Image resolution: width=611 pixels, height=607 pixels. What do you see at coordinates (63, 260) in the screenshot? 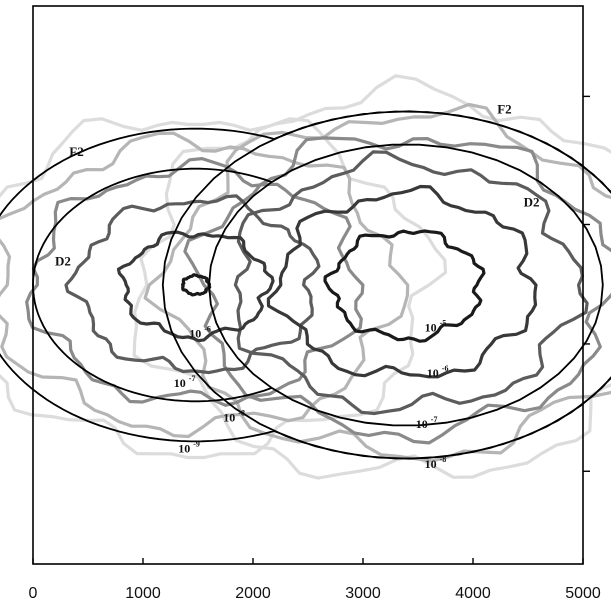
I see `zone-label-d2-left: D2` at bounding box center [63, 260].